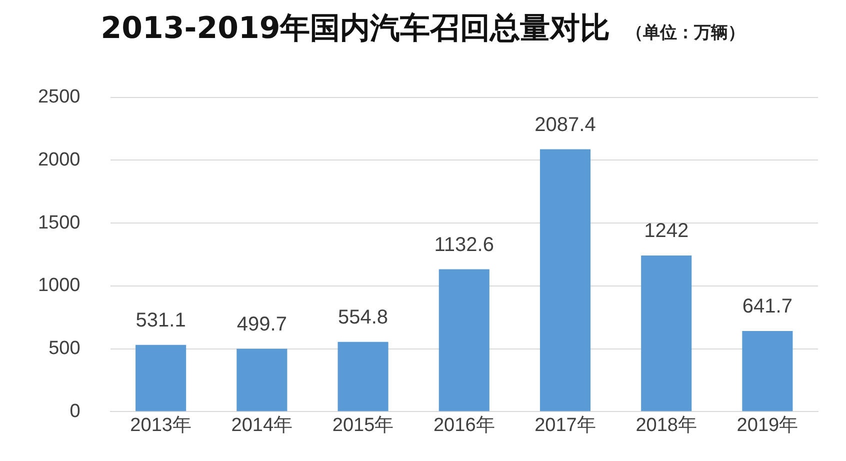 Image resolution: width=846 pixels, height=461 pixels. Describe the element at coordinates (666, 231) in the screenshot. I see `data-label: 1242` at that location.